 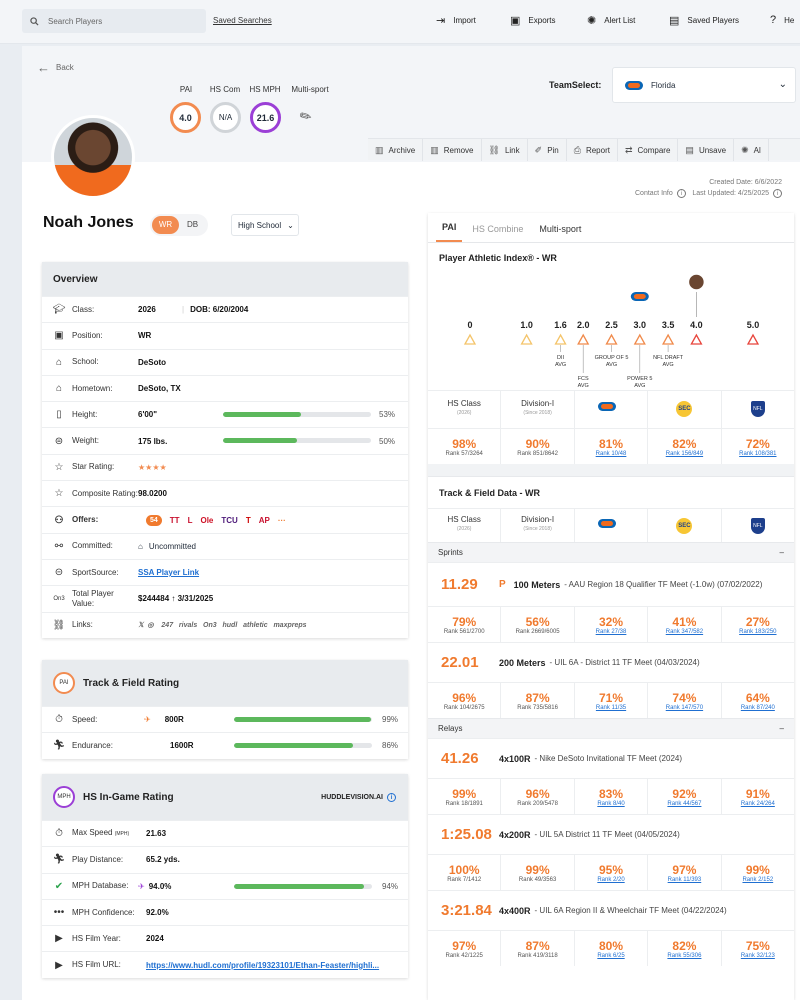 I want to click on rank-text: Rank 156/849, so click(x=684, y=454).